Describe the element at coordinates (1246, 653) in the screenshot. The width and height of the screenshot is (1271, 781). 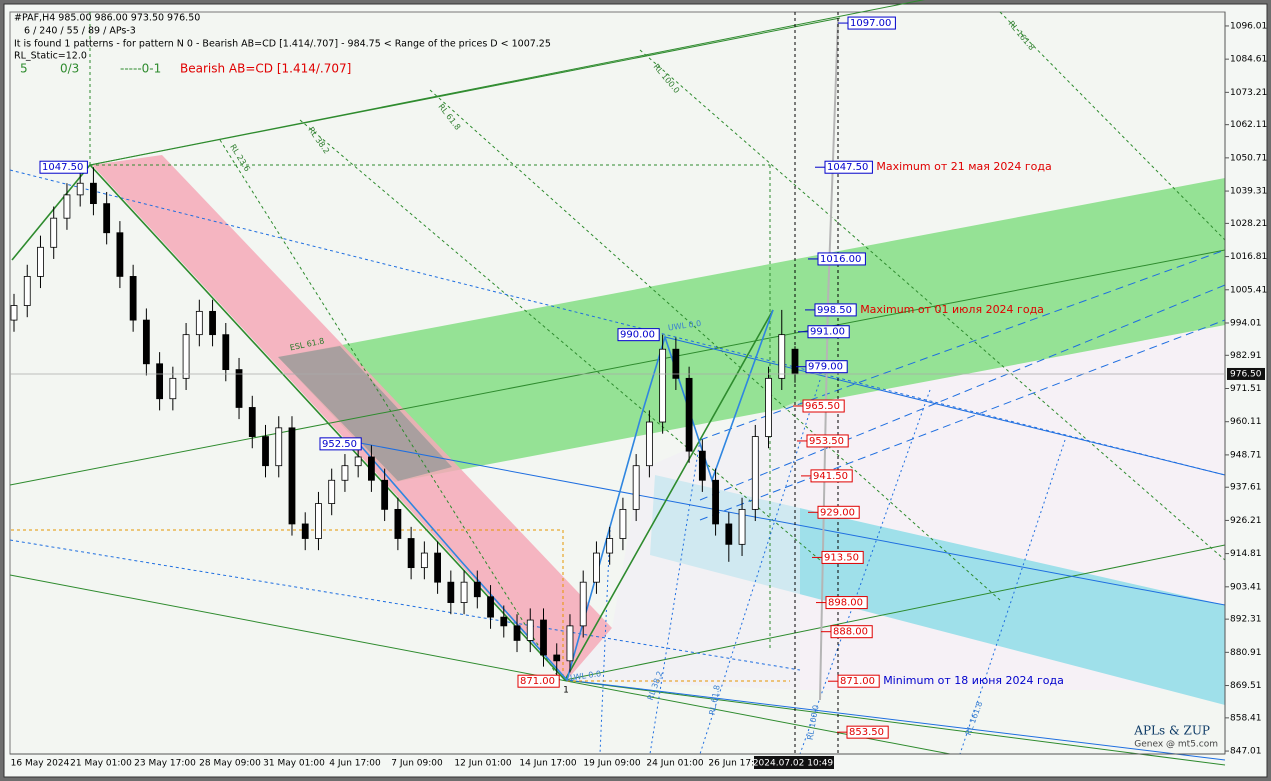
I see `y-tick-label: 880.91` at that location.